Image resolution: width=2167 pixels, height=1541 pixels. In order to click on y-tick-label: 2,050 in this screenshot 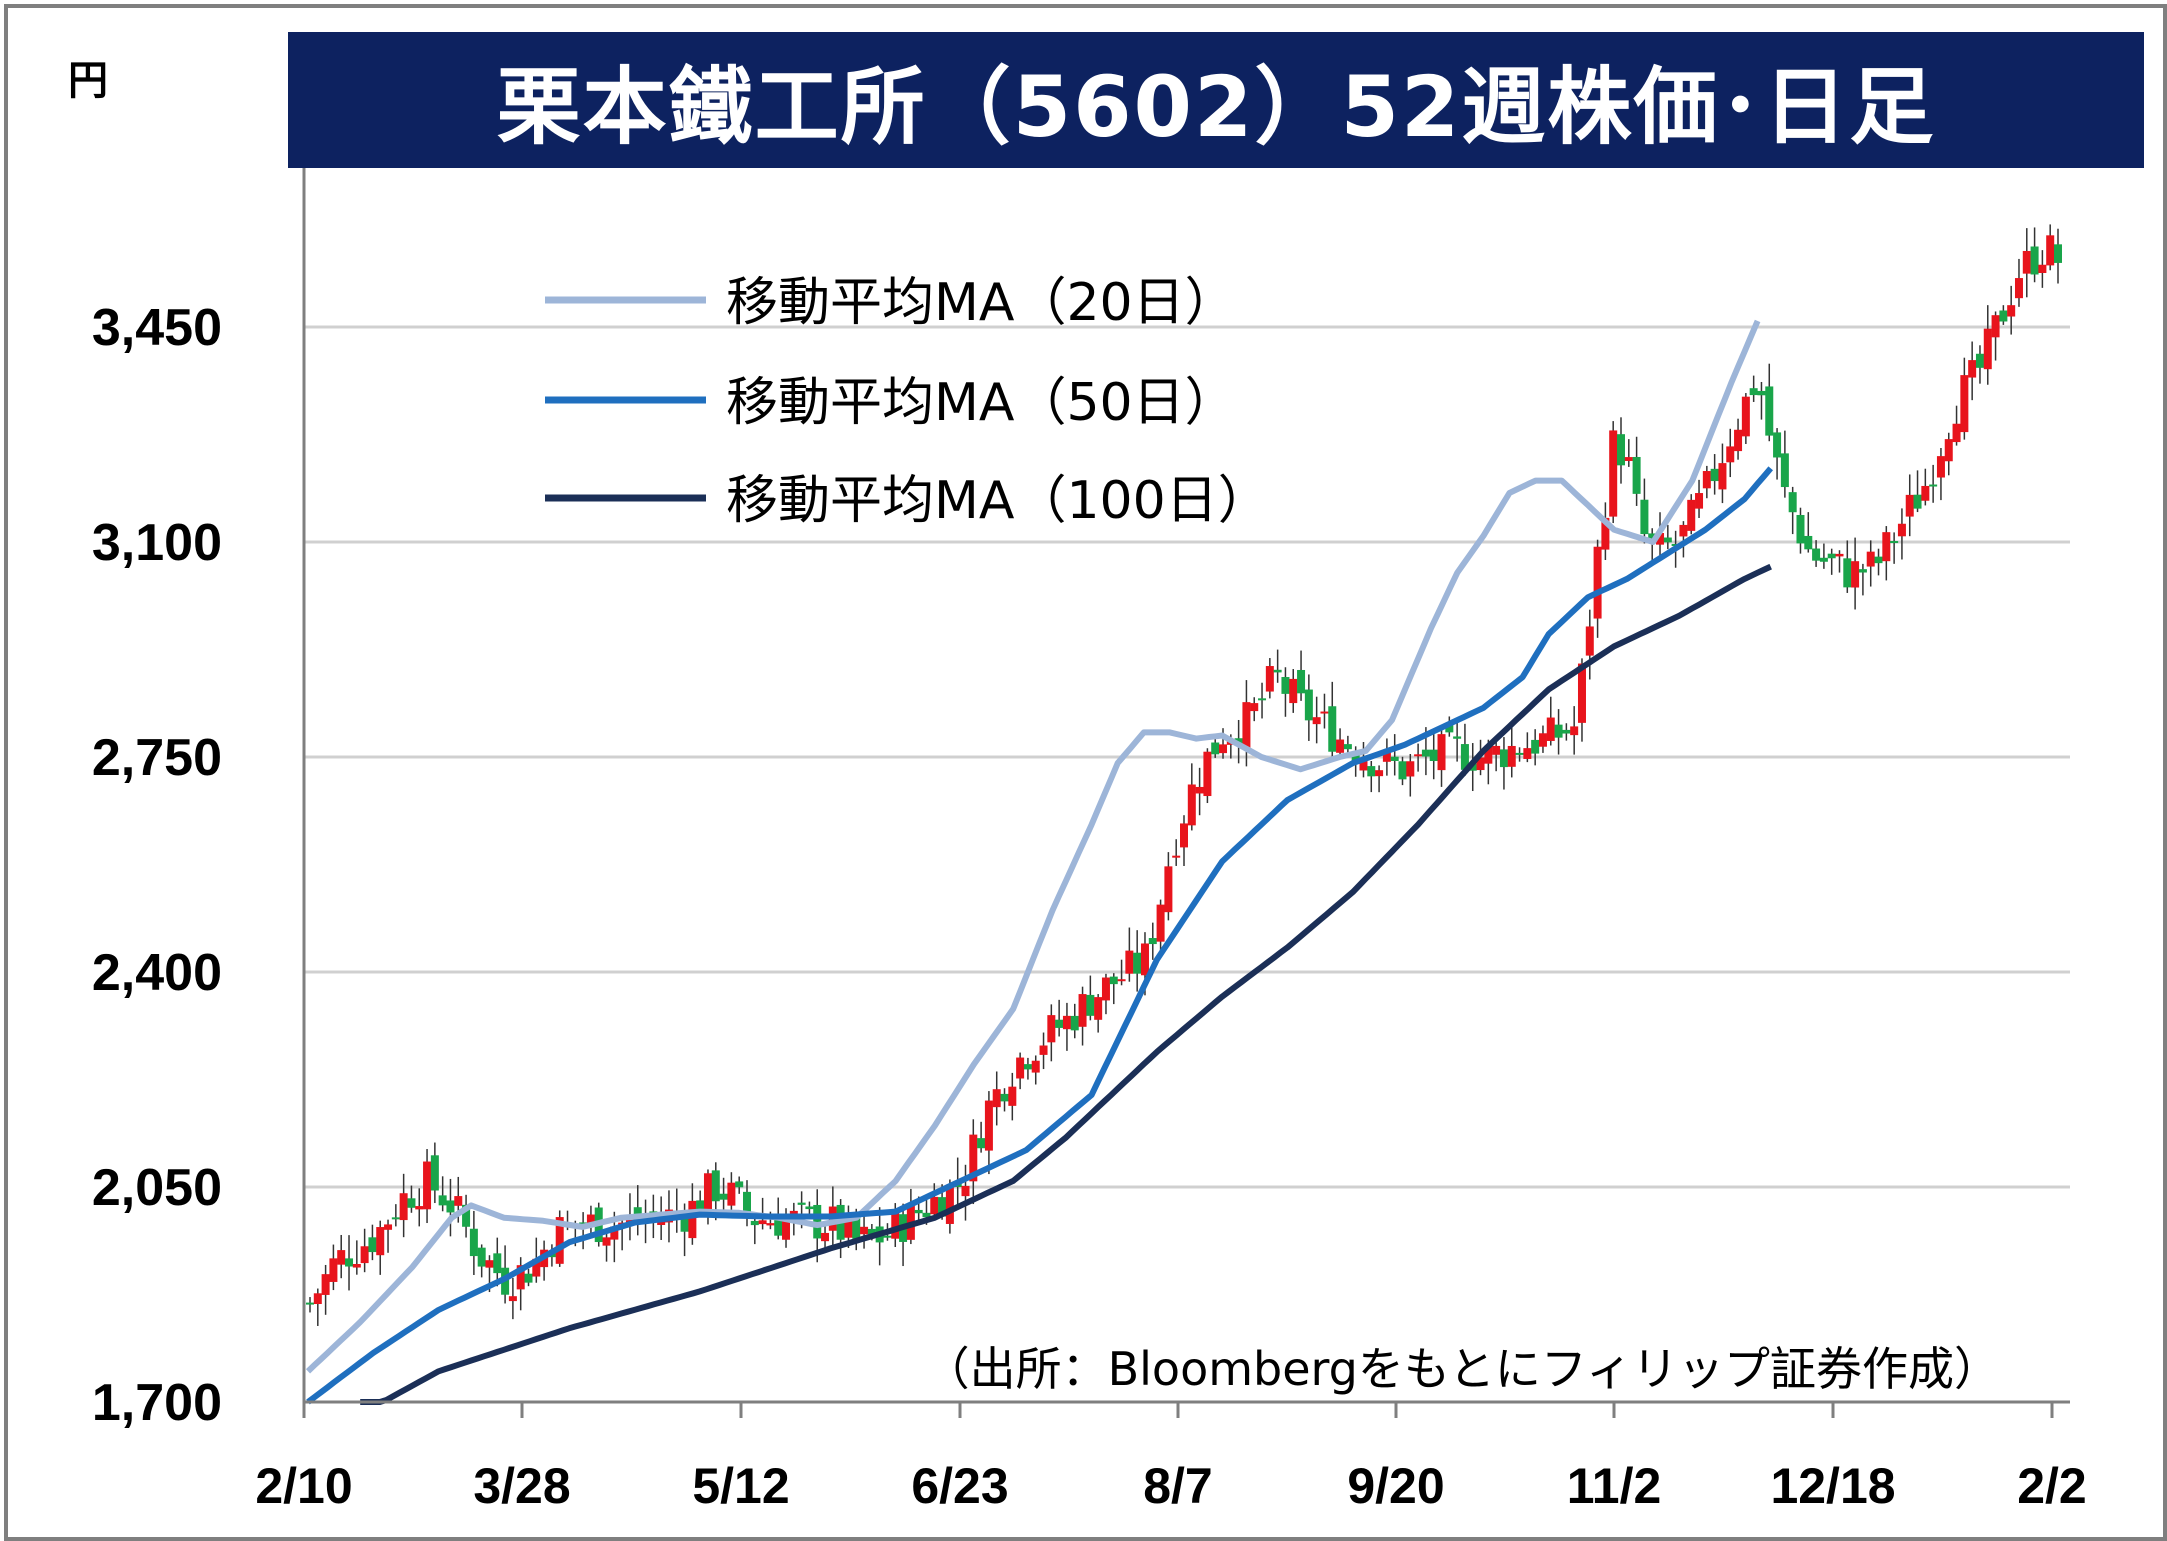, I will do `click(157, 1188)`.